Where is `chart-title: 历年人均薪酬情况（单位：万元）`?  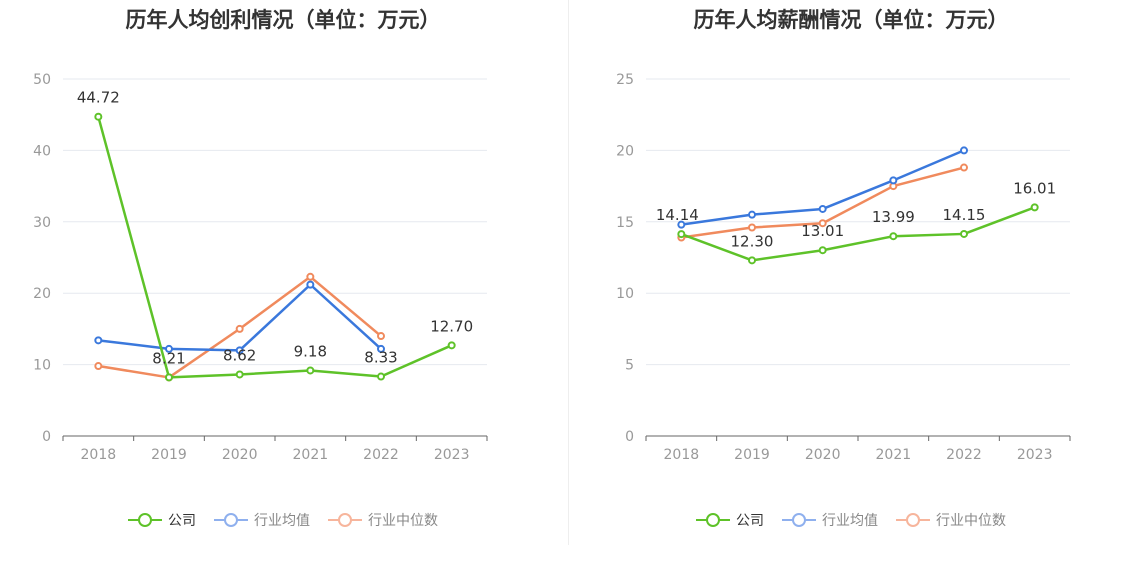
chart-title: 历年人均薪酬情况（单位：万元） is located at coordinates (851, 20).